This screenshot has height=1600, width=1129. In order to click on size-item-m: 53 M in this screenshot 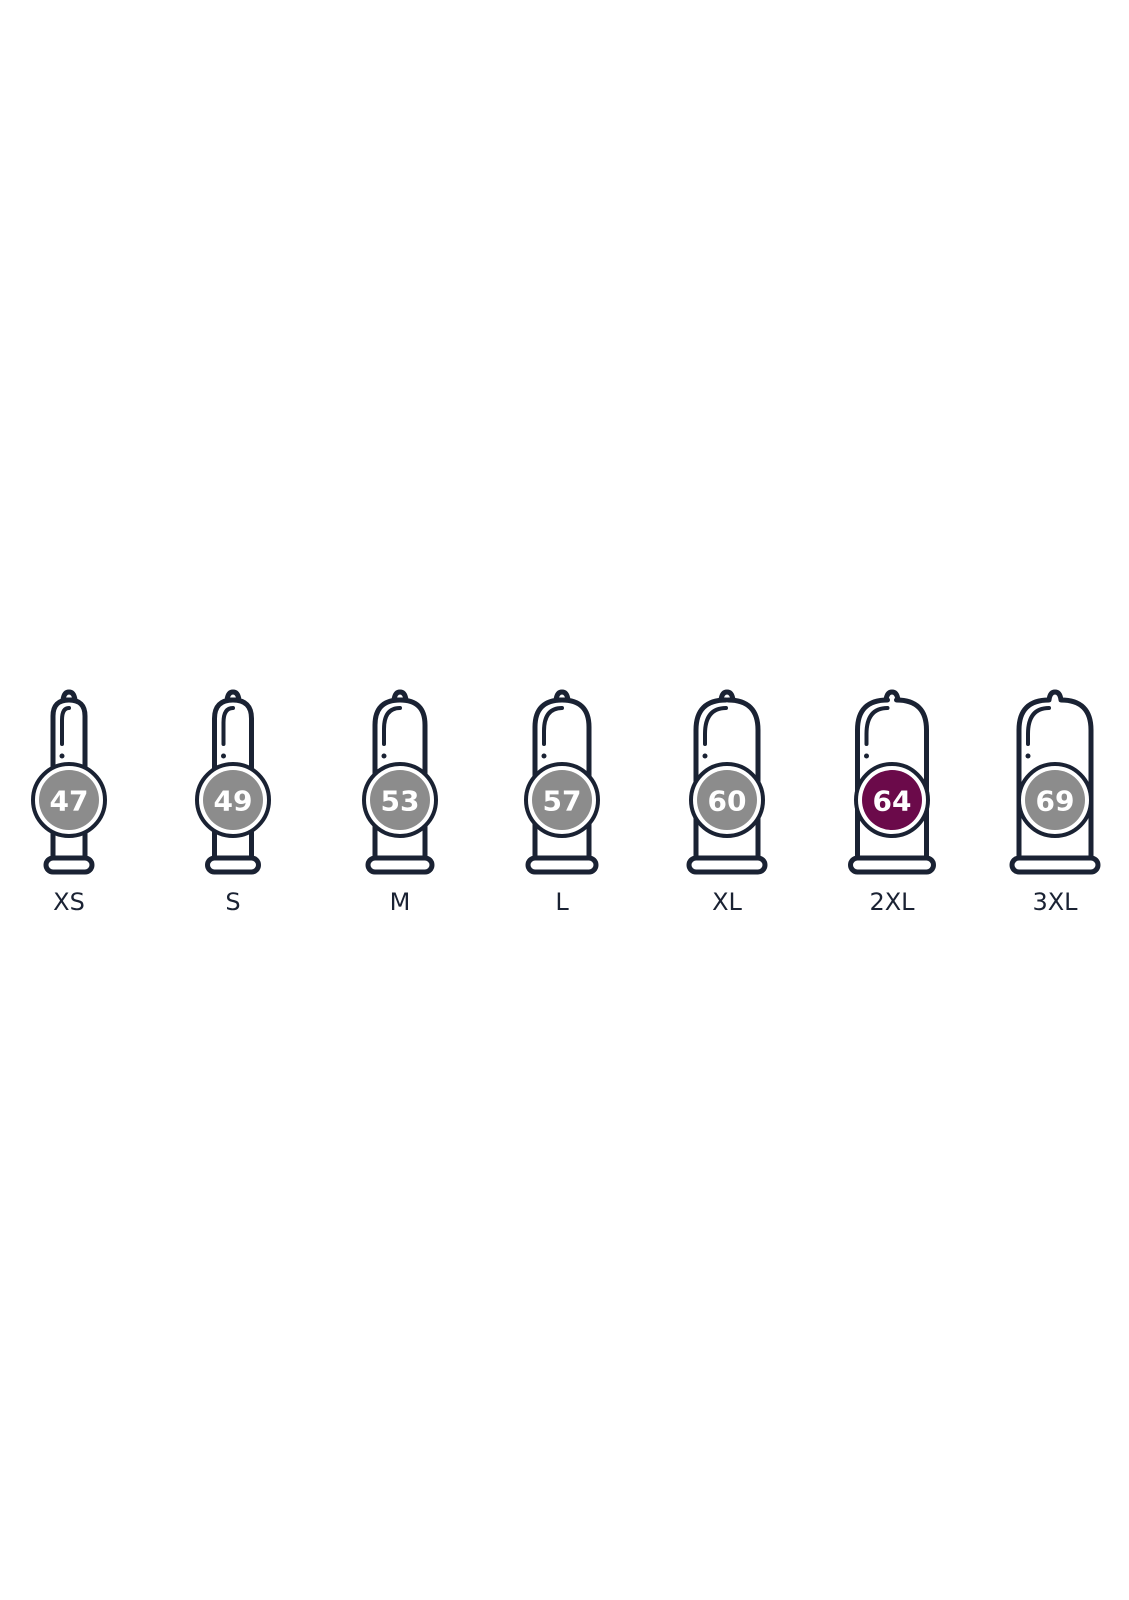, I will do `click(400, 802)`.